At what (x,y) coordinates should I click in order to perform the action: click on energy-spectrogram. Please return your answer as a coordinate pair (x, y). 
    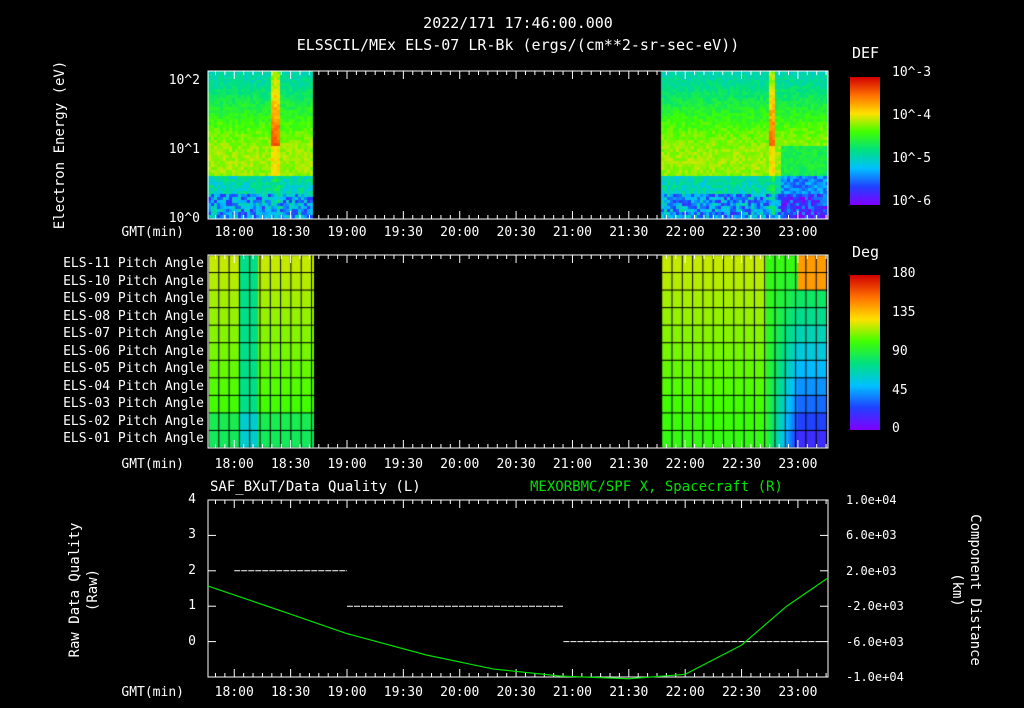
    Looking at the image, I should click on (518, 145).